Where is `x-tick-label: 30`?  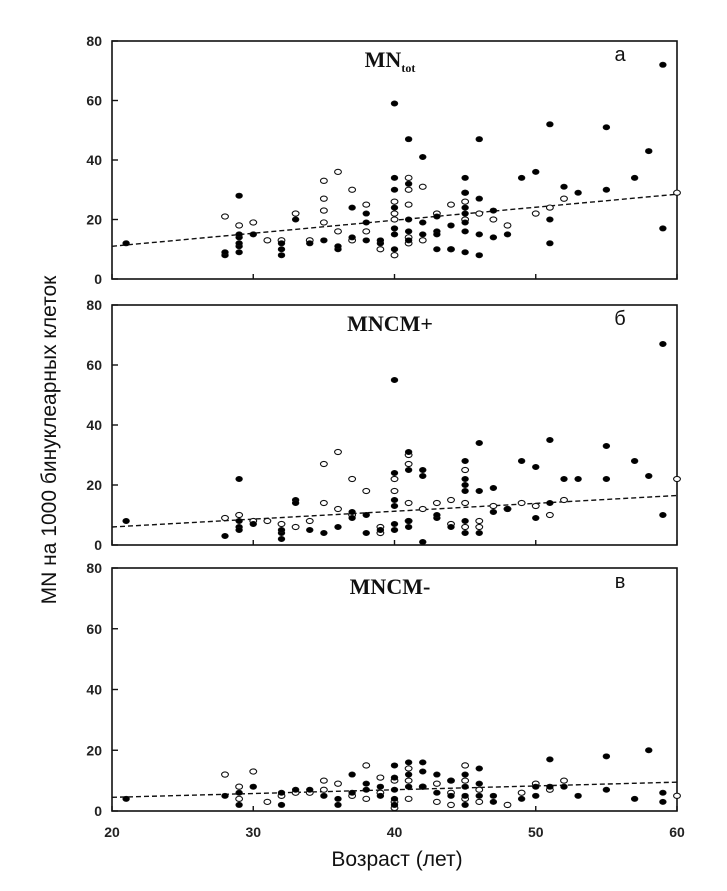
x-tick-label: 30 is located at coordinates (253, 832).